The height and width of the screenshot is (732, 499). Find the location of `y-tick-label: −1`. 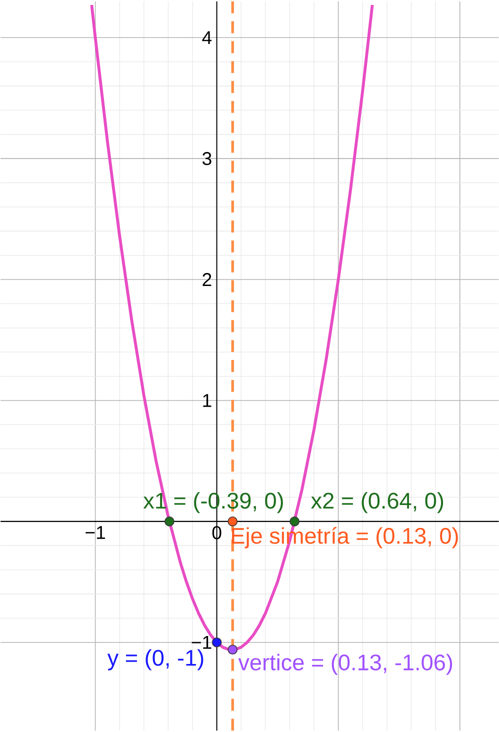

y-tick-label: −1 is located at coordinates (202, 642).